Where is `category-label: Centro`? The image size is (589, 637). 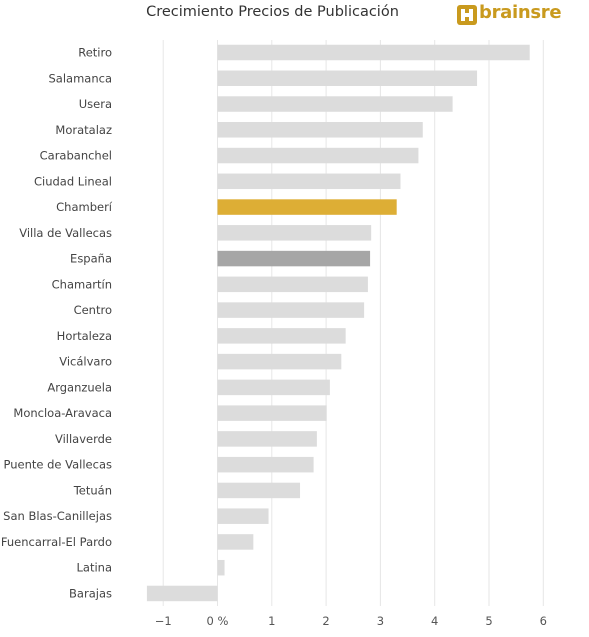
category-label: Centro is located at coordinates (93, 310).